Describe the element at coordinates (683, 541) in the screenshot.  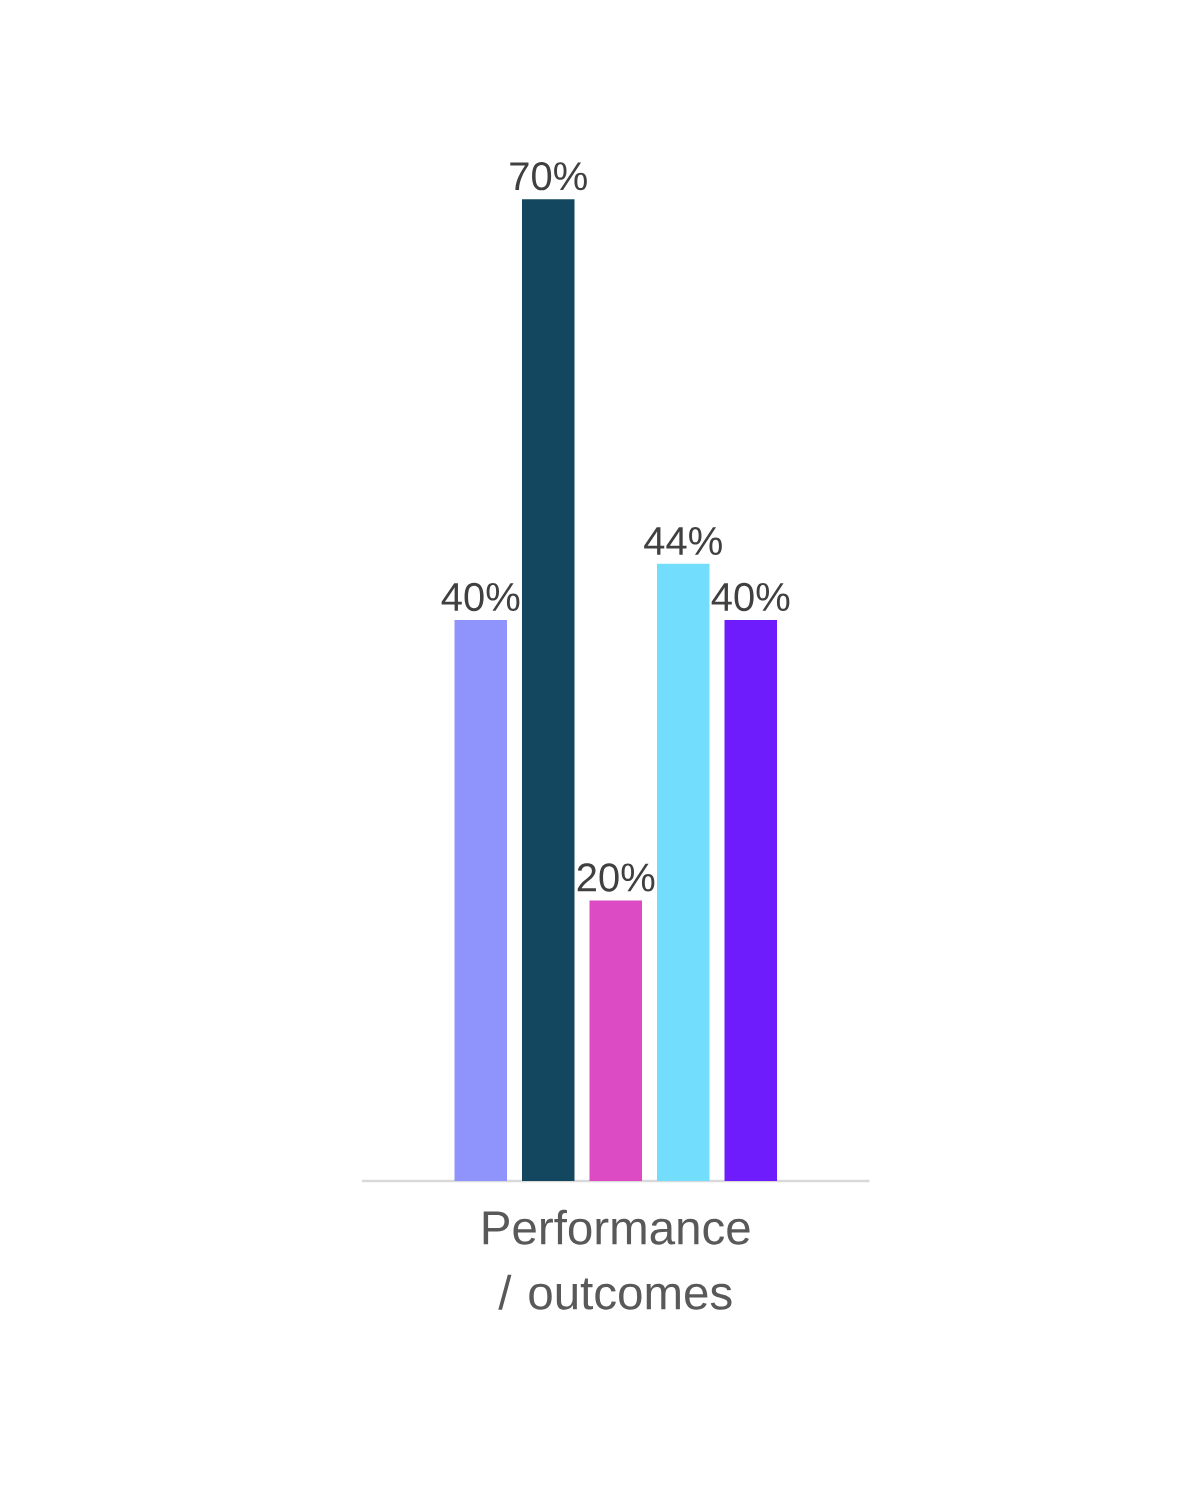
I see `data-label: 44%` at that location.